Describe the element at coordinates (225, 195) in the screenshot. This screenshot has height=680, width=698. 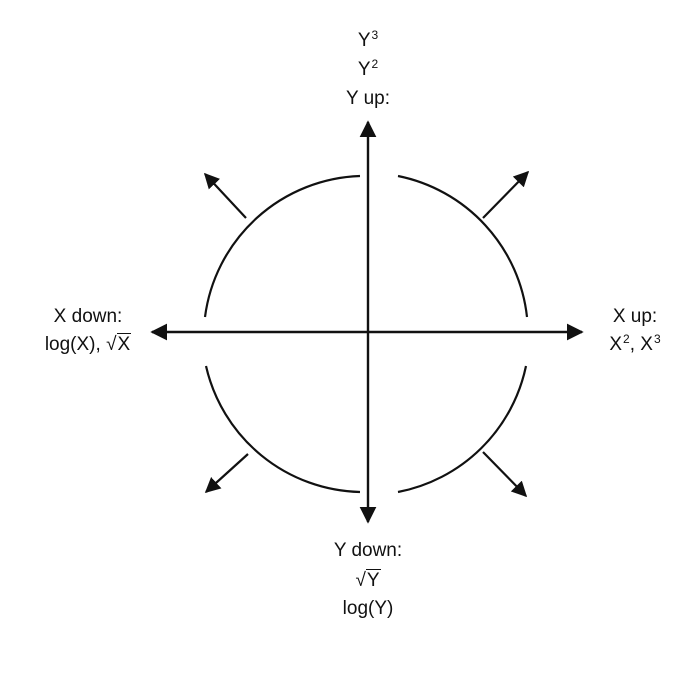
I see `arrow-upper-left` at that location.